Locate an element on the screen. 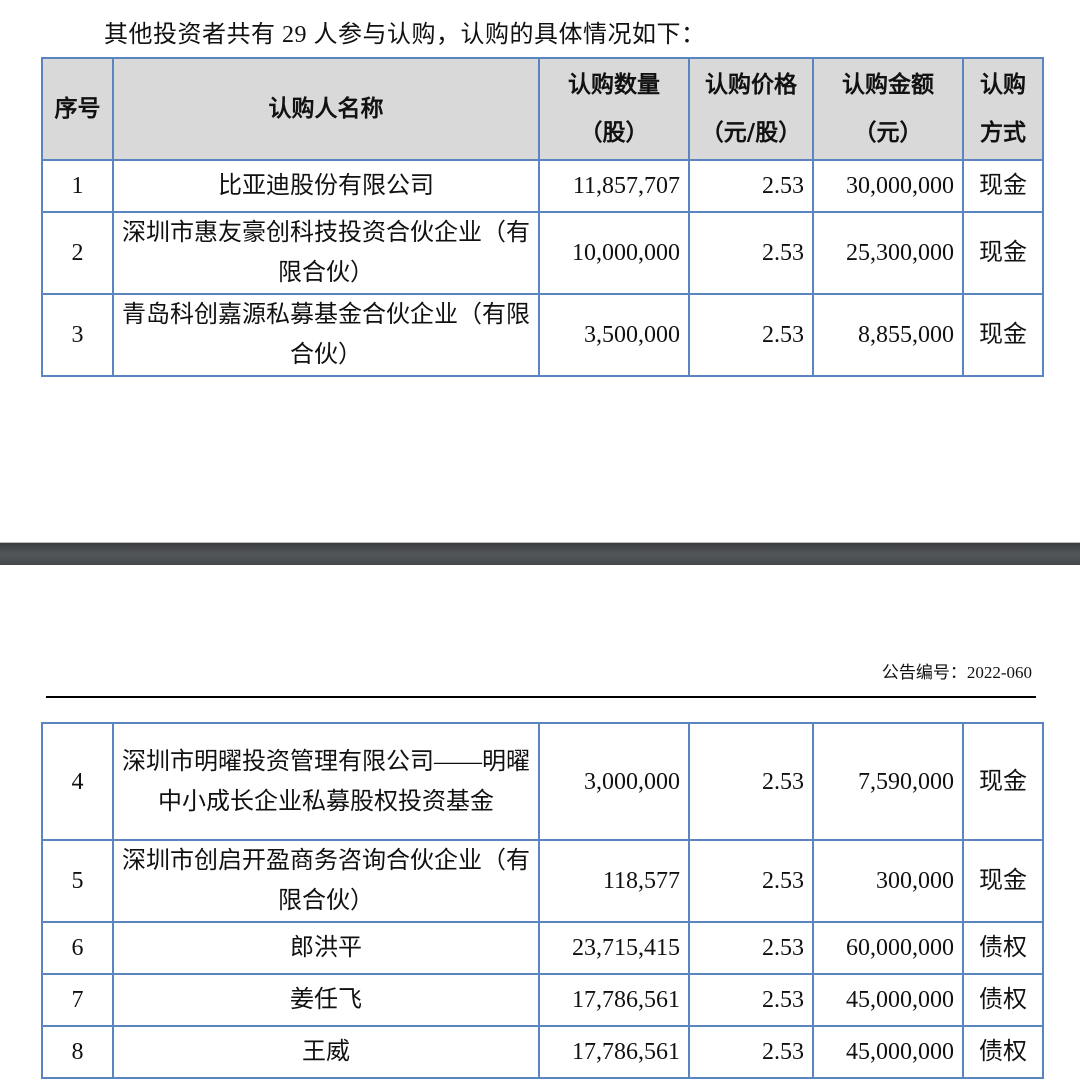  header-qty-line2: （股） is located at coordinates (614, 133).